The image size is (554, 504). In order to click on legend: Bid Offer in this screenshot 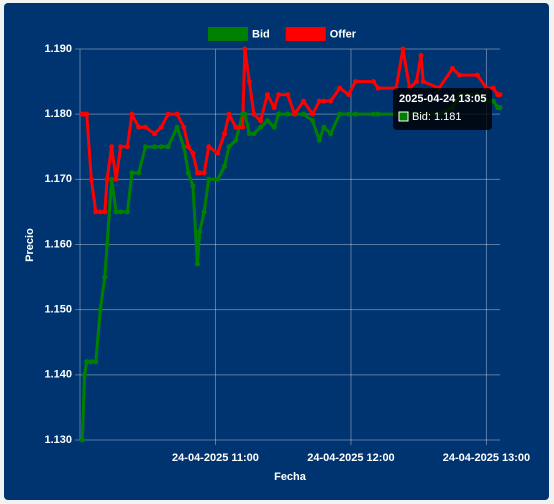, I will do `click(282, 34)`.